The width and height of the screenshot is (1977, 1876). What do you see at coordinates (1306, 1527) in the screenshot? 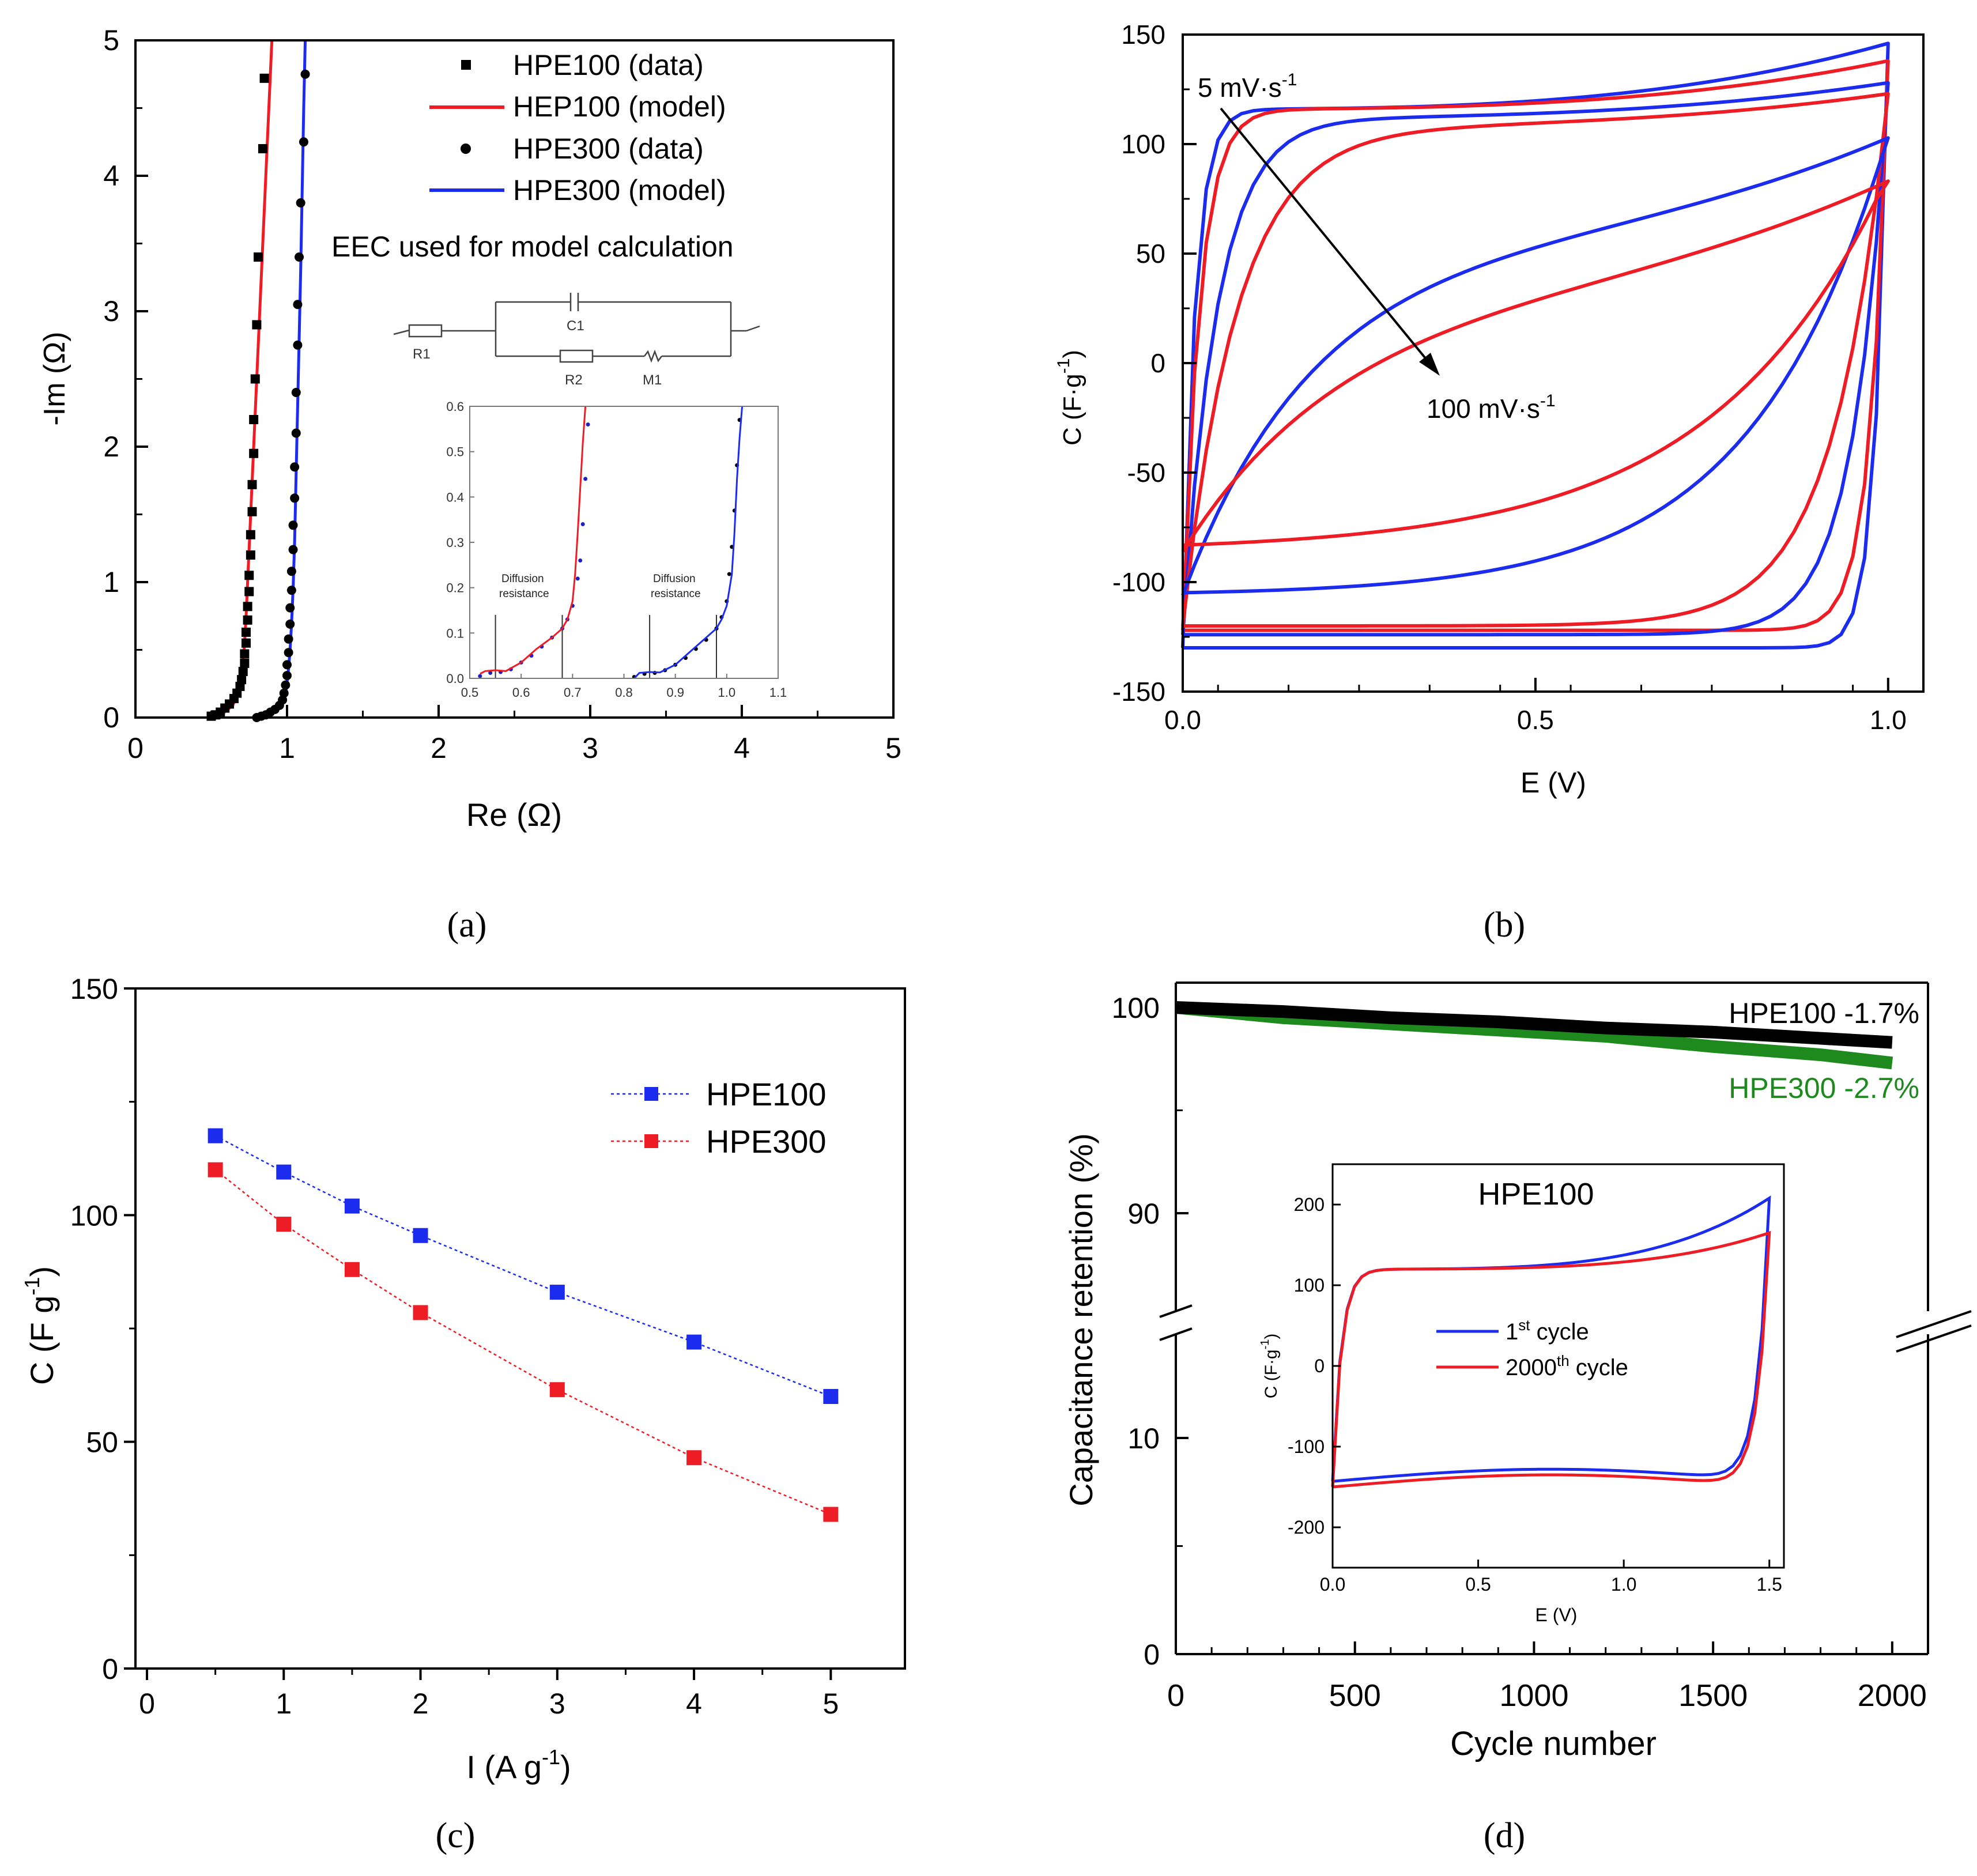
I see `inset-y-tick-label: -200` at bounding box center [1306, 1527].